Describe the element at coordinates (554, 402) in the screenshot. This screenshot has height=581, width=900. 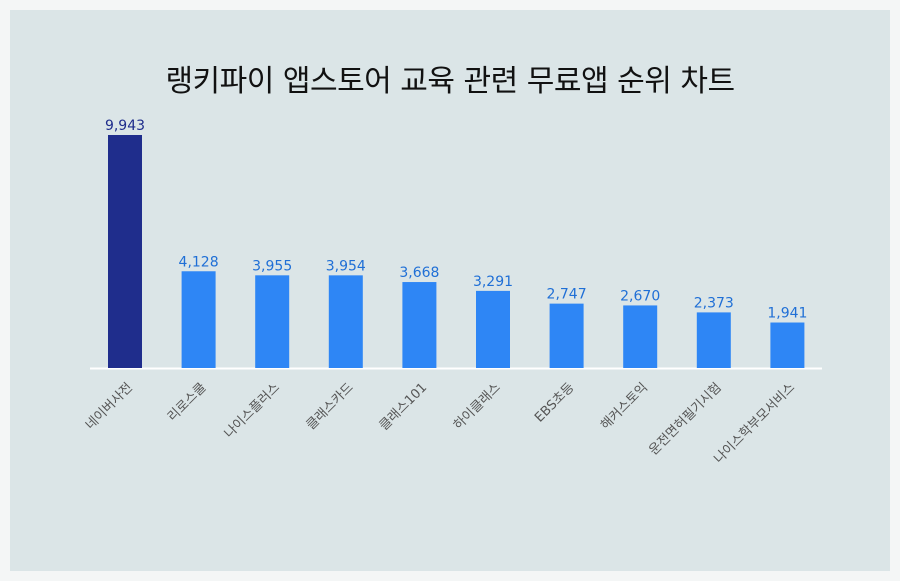
I see `x-tick-label-7: EBS초등` at that location.